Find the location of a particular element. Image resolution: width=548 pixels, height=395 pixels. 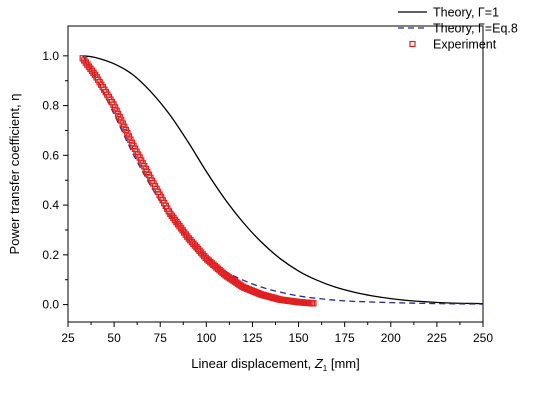

y-tick-label: 1.0 is located at coordinates (50, 56).